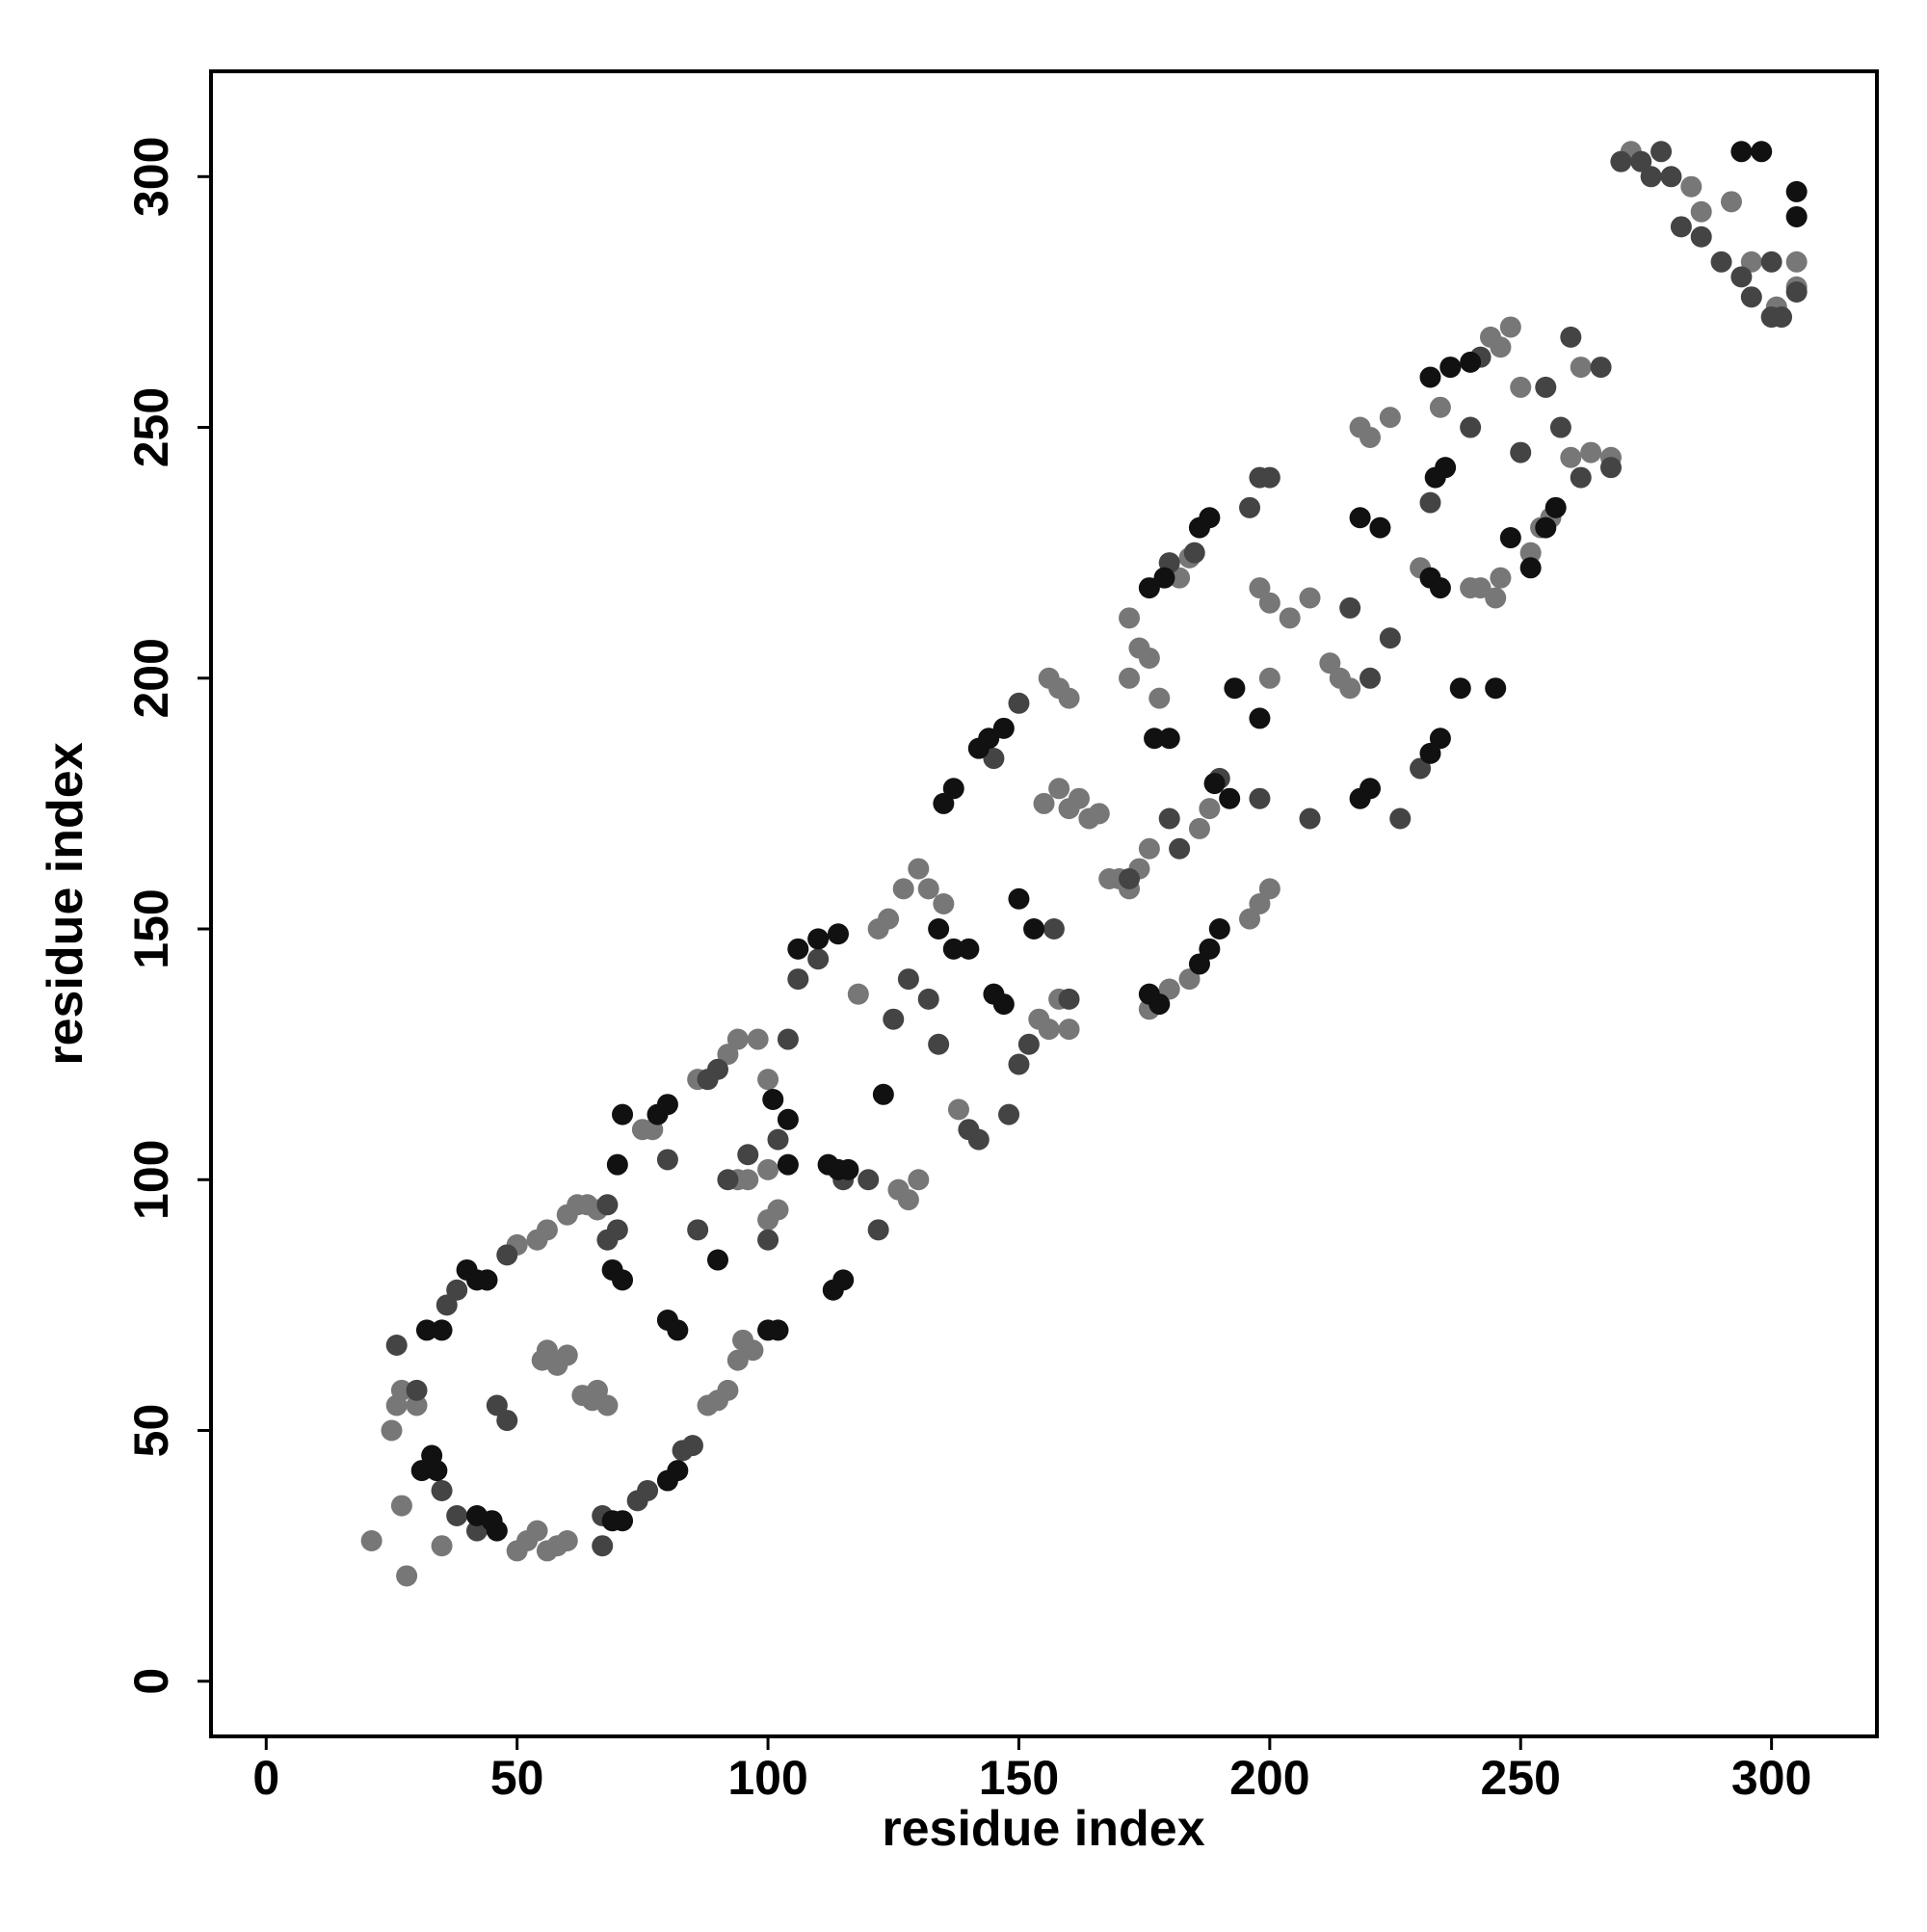  Describe the element at coordinates (1043, 1829) in the screenshot. I see `x-axis-title: residue index` at that location.